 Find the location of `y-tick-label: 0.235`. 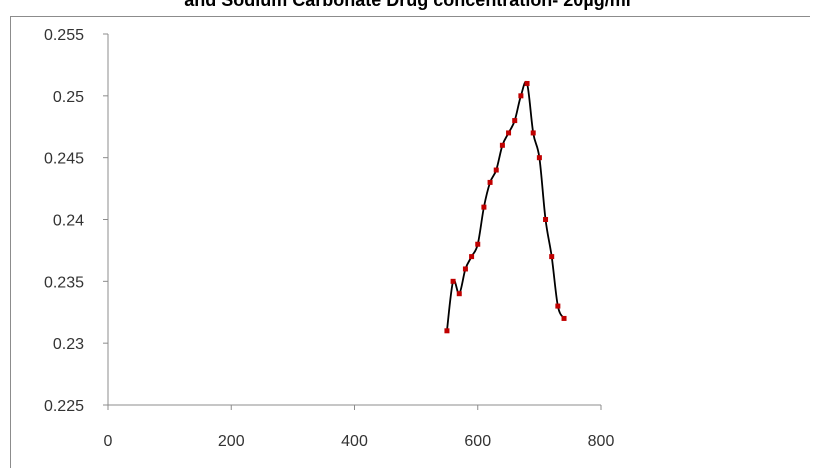

y-tick-label: 0.235 is located at coordinates (64, 282).